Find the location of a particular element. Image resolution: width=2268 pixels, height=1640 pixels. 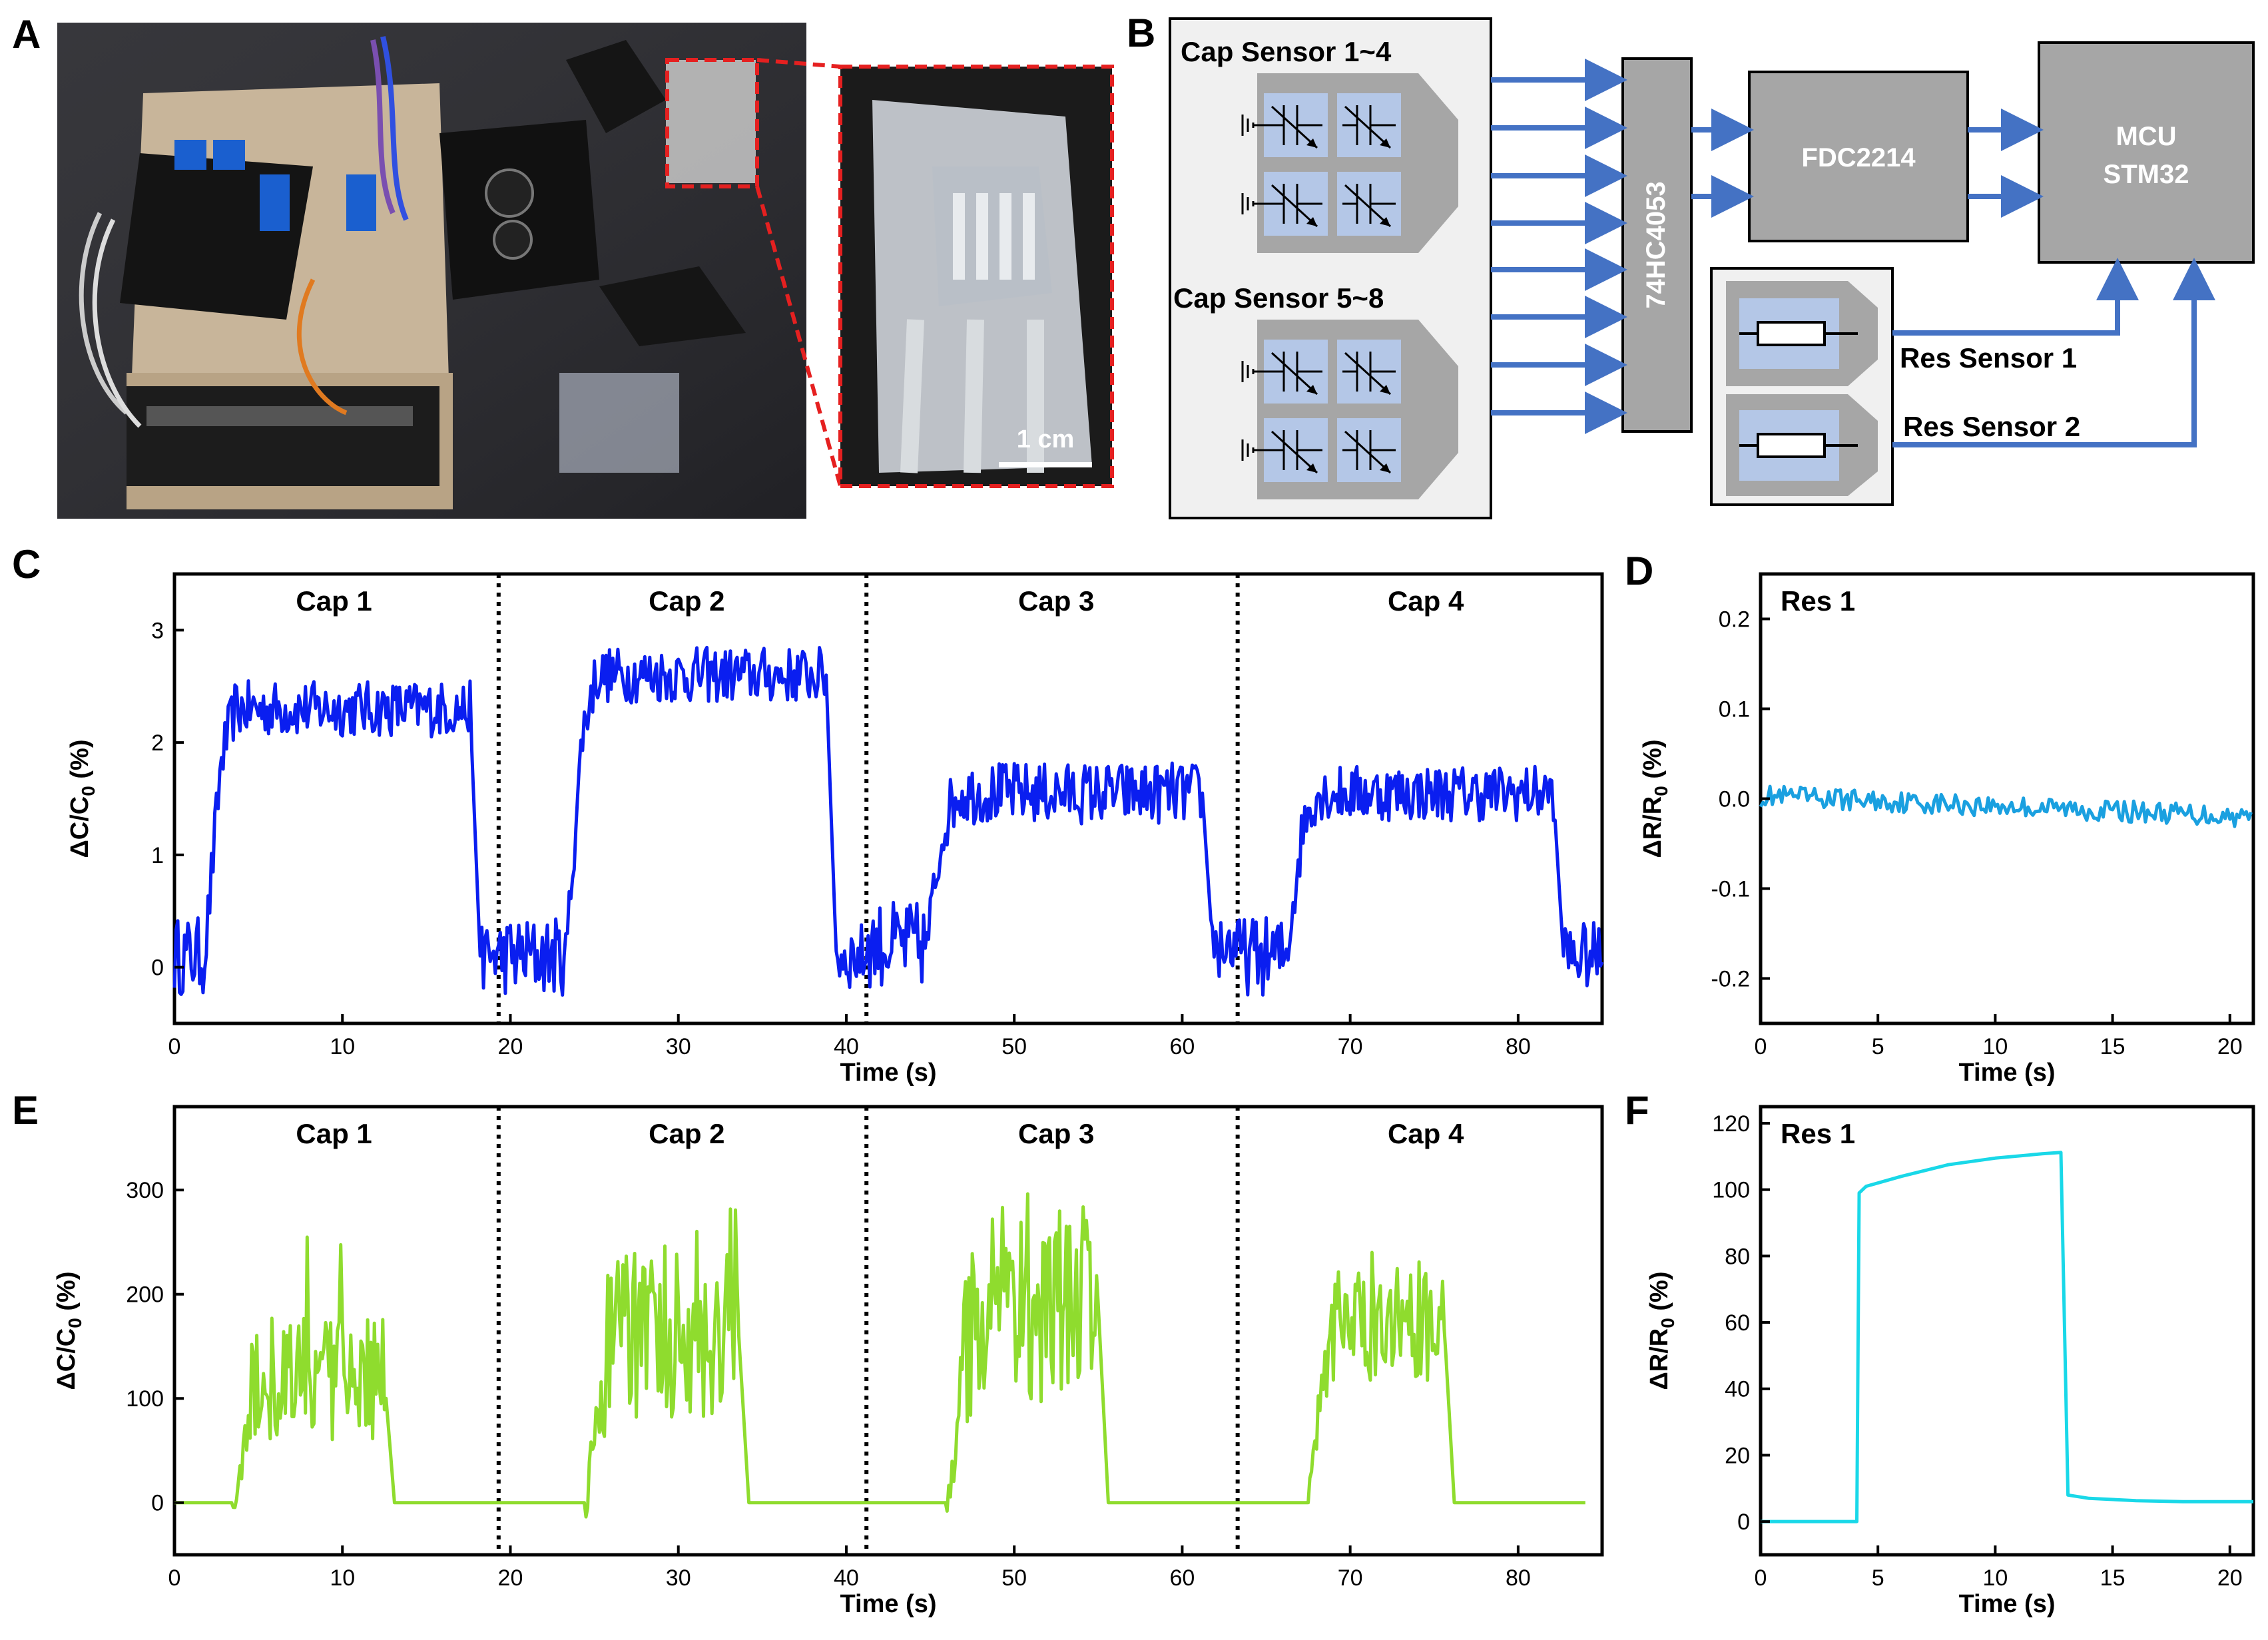

scale-bar-label: 1 cm is located at coordinates (1046, 439).